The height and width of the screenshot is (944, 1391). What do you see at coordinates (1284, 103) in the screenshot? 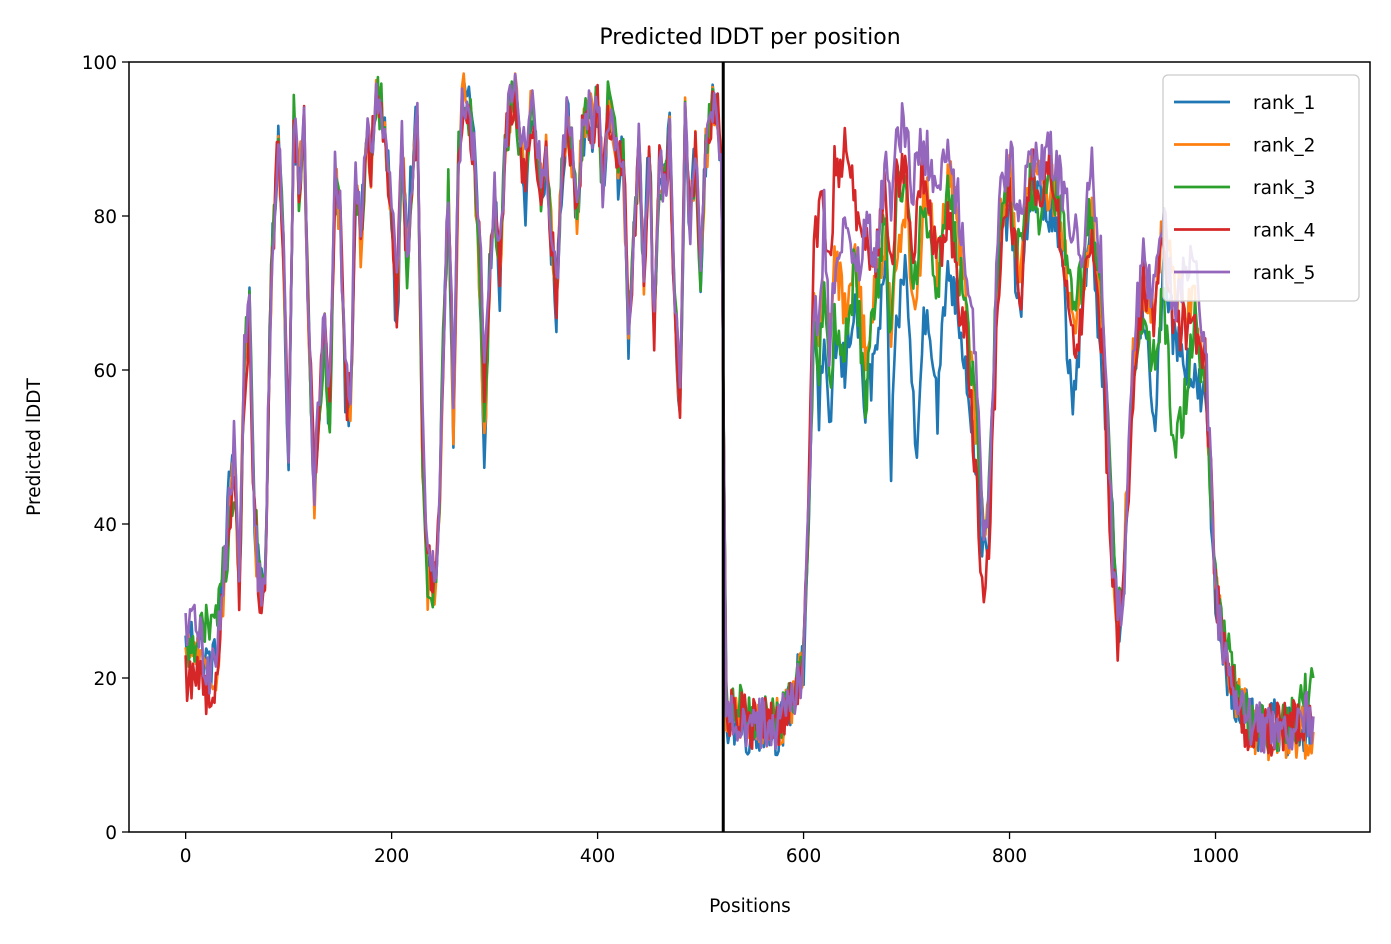
I see `legend-label-rank-1: rank_1` at bounding box center [1284, 103].